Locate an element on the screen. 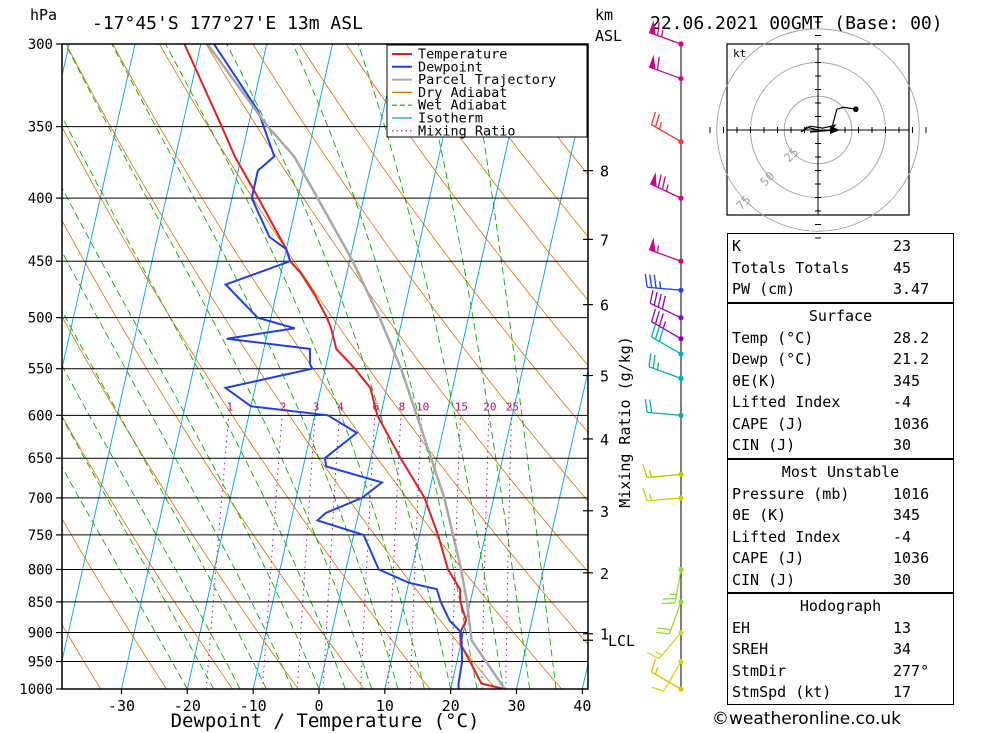  pressure-tick-label: 1000 is located at coordinates (36, 690).